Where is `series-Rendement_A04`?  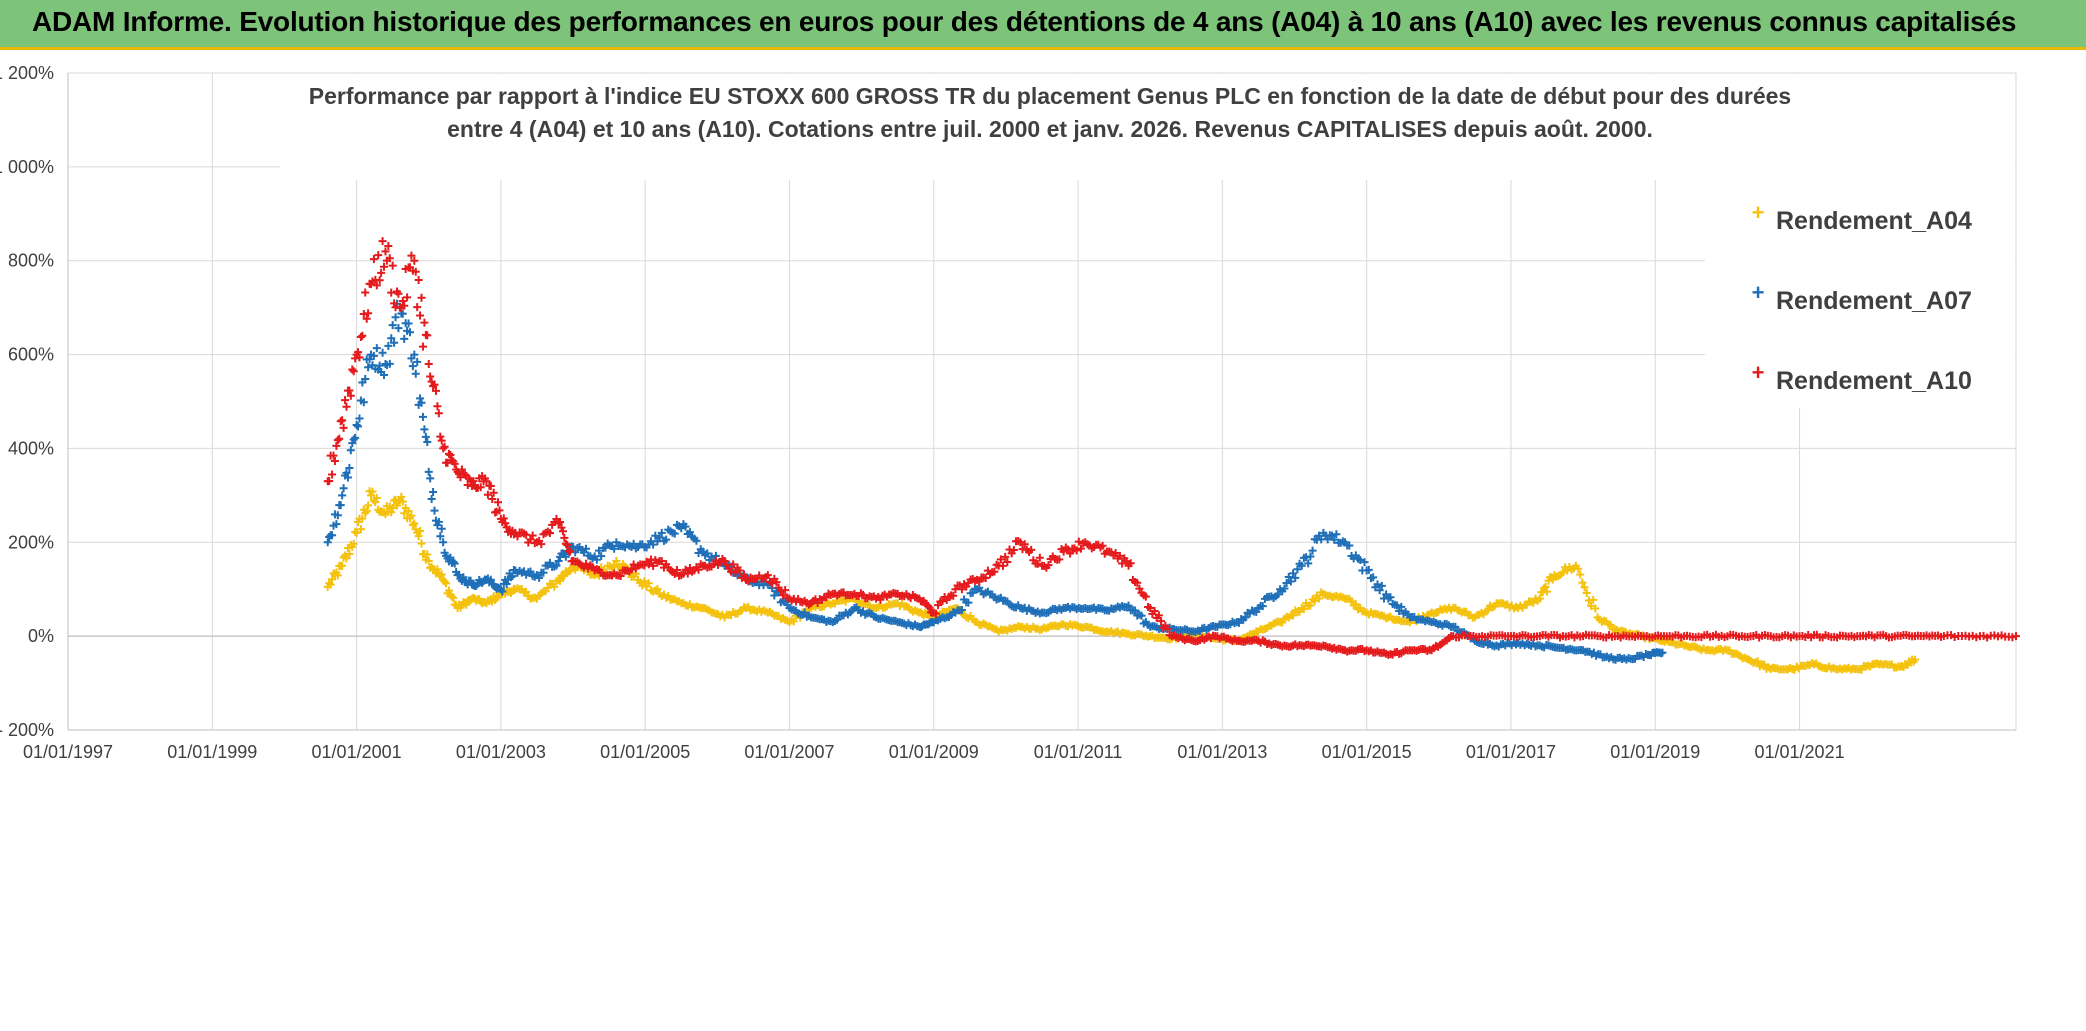
series-Rendement_A04 is located at coordinates (1121, 580).